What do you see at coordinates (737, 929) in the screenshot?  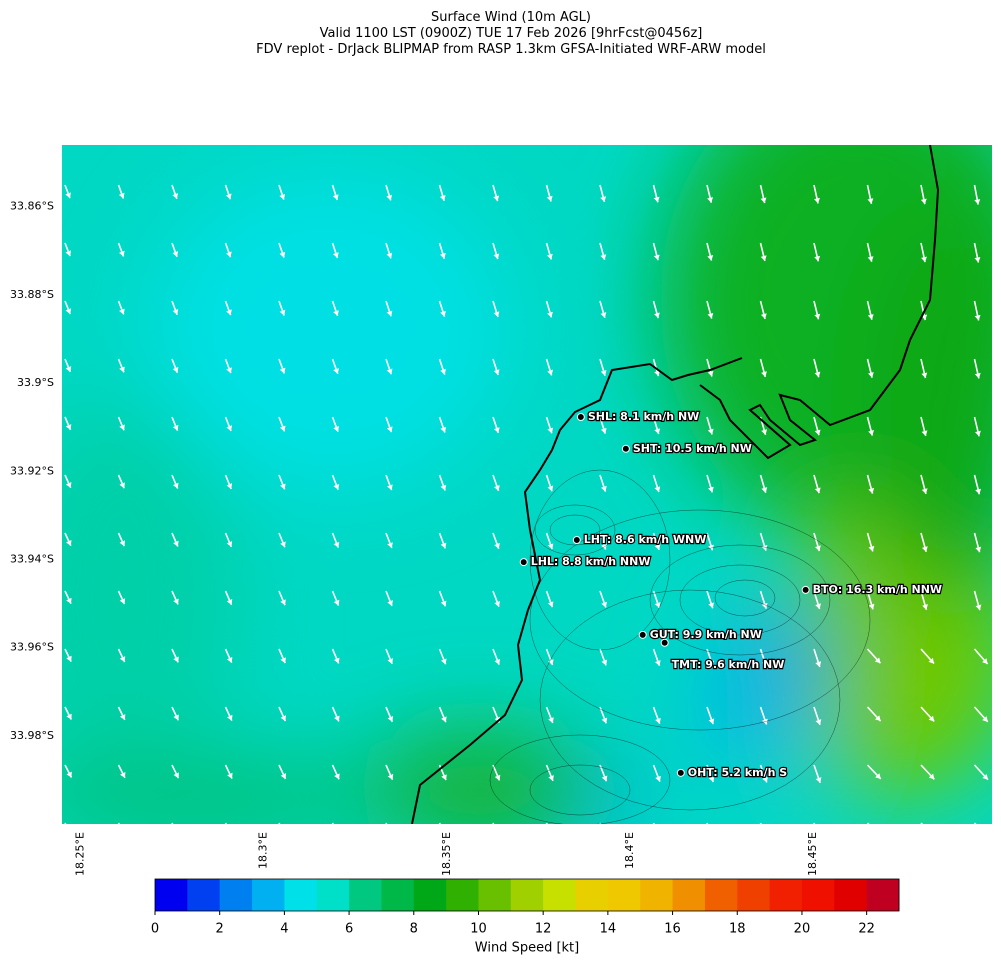 I see `colorbar-tick-label: 18` at bounding box center [737, 929].